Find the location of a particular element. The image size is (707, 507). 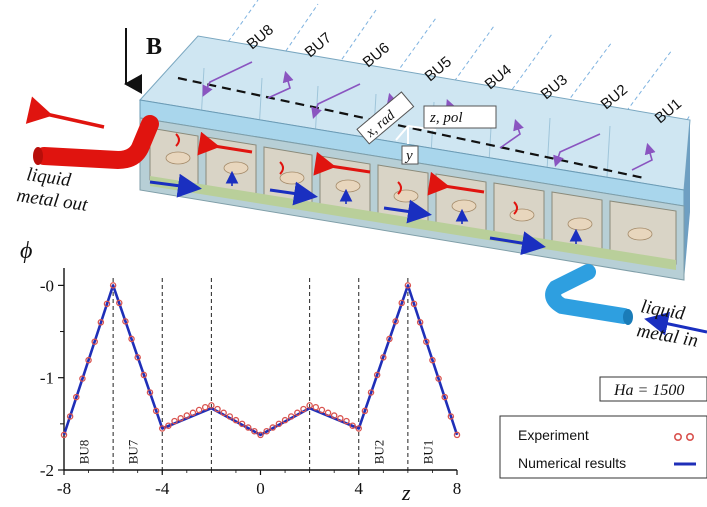

hartmann-label: Ha = 1500 is located at coordinates (648, 390).